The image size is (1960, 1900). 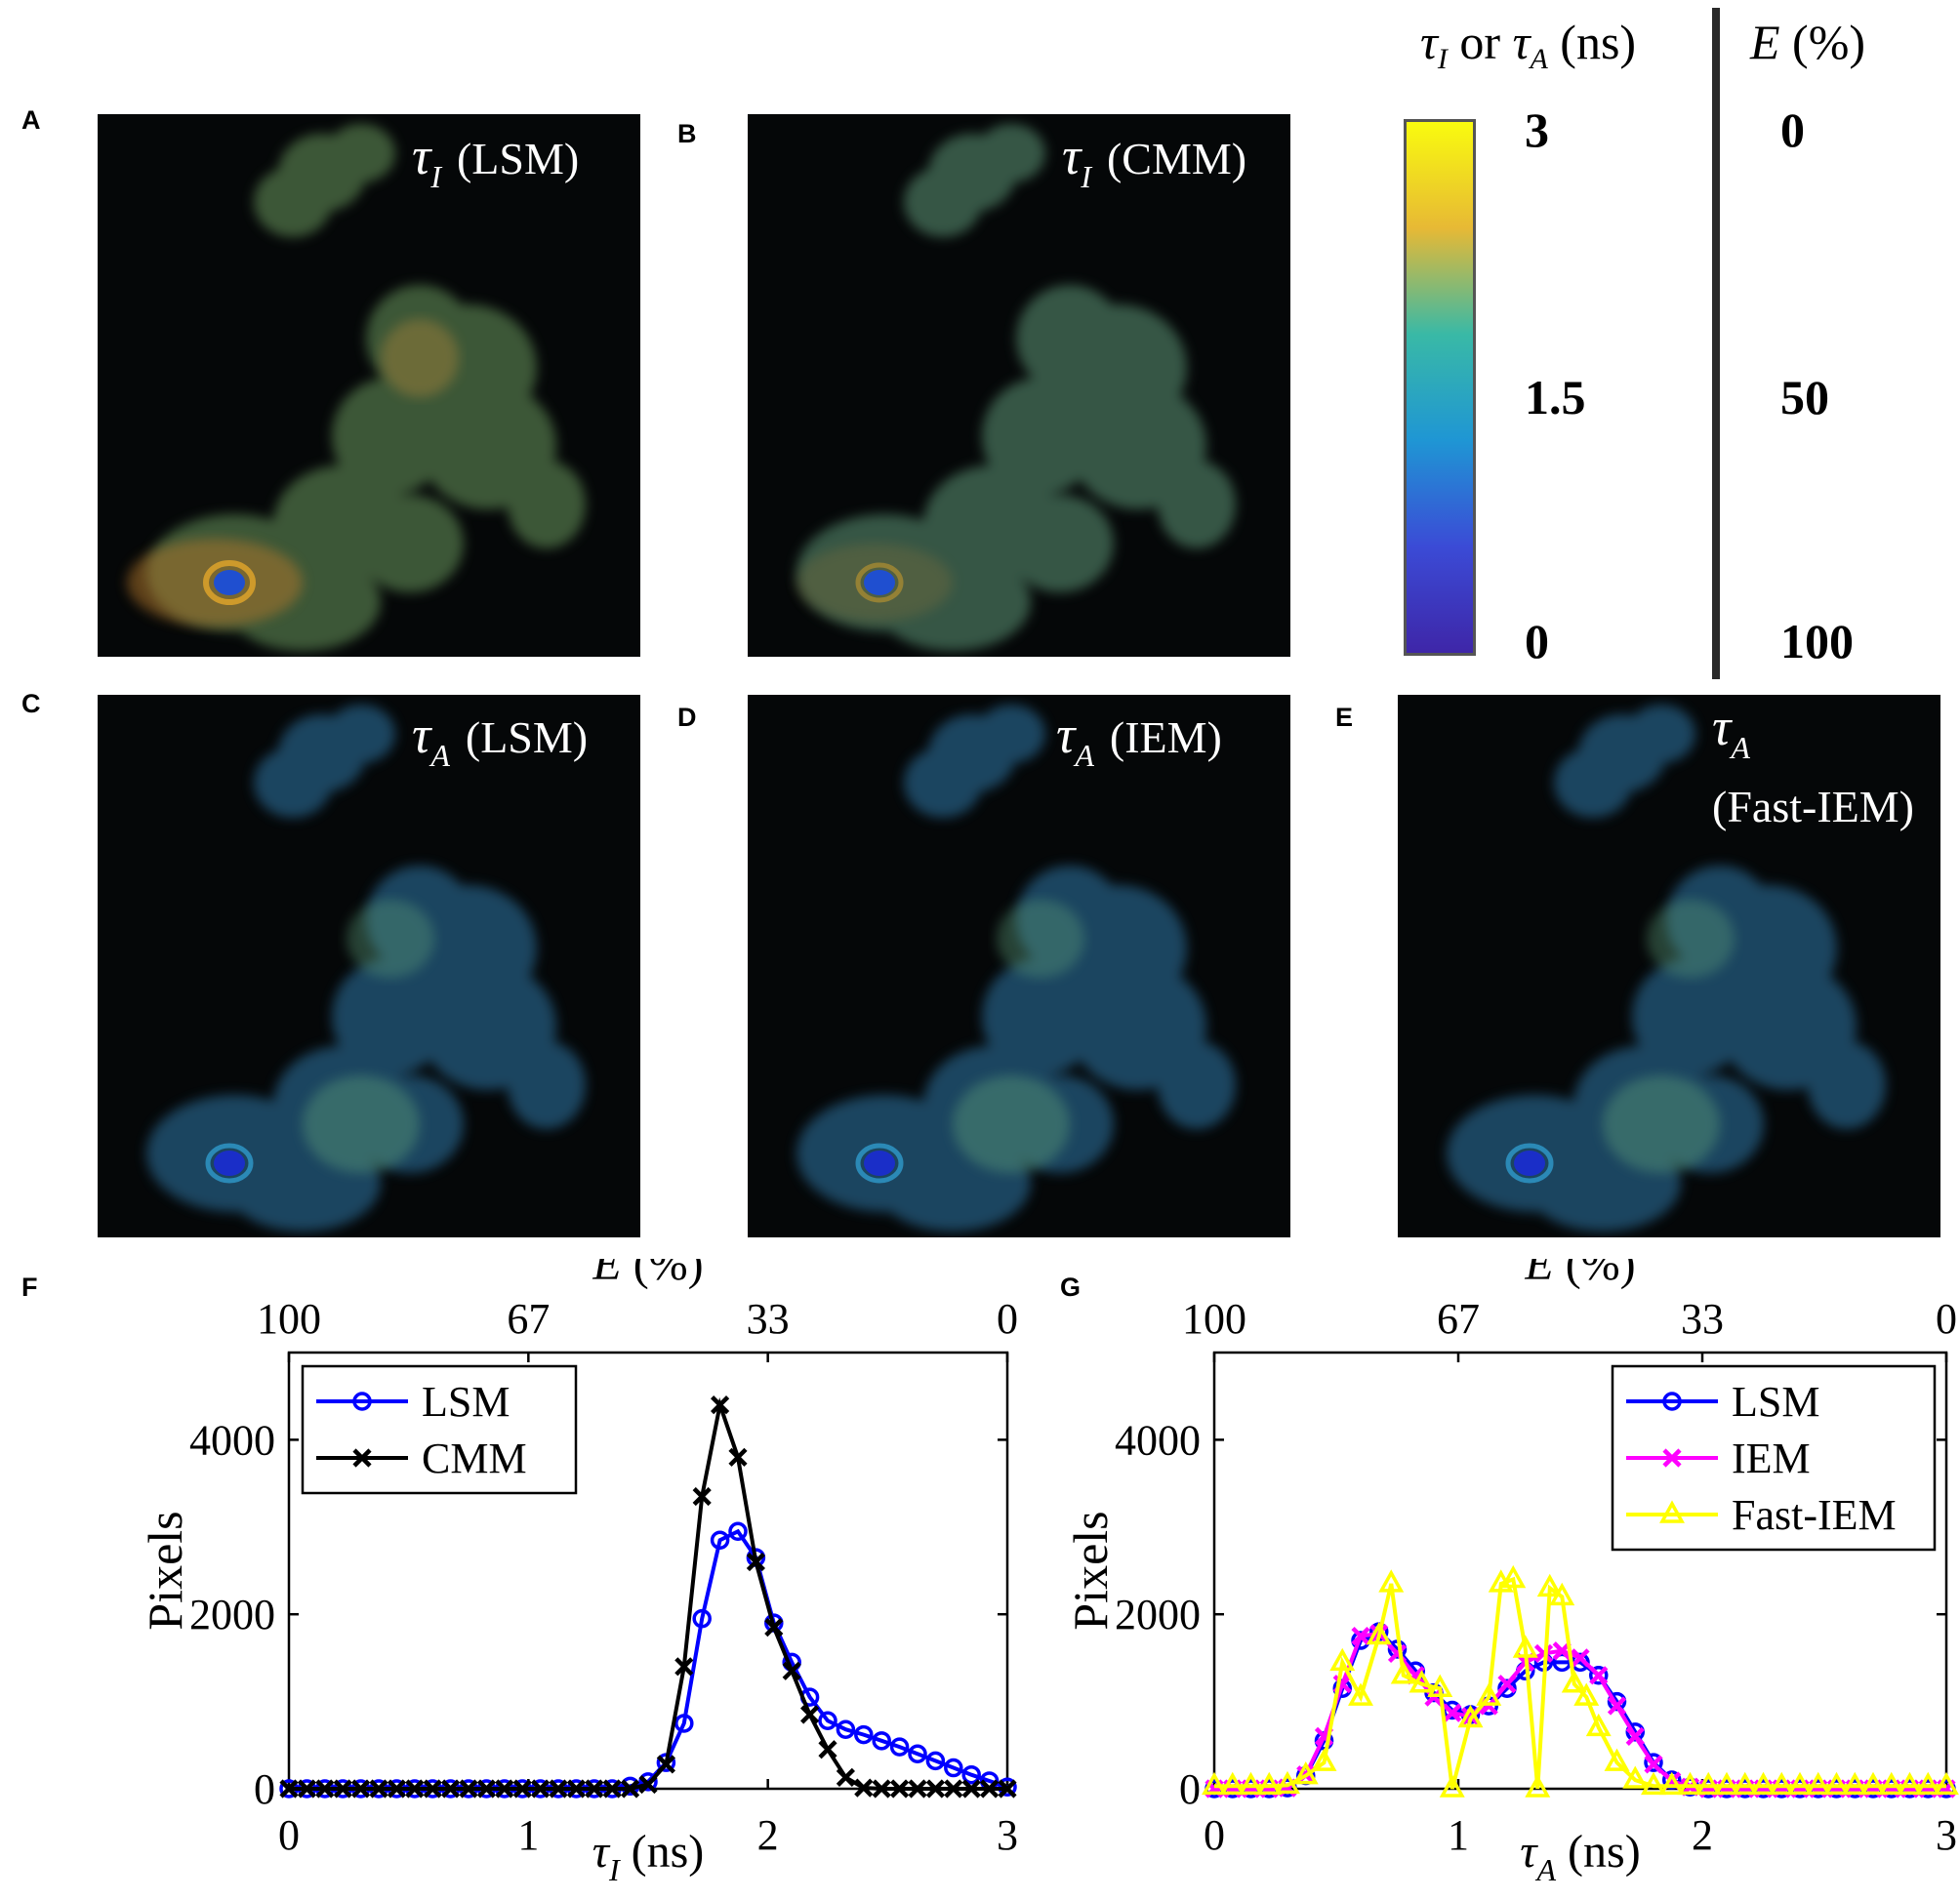 What do you see at coordinates (466, 1402) in the screenshot?
I see `chart-f-legend-label-lsm: LSM` at bounding box center [466, 1402].